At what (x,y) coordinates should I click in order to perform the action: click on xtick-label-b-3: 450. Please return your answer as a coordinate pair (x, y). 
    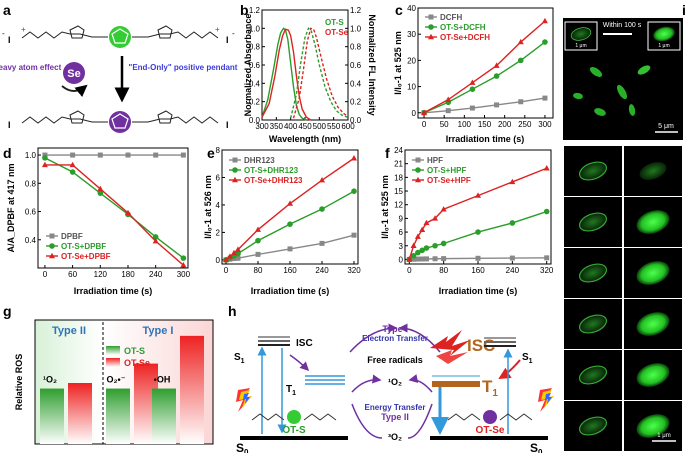
    Looking at the image, I should click on (305, 126).